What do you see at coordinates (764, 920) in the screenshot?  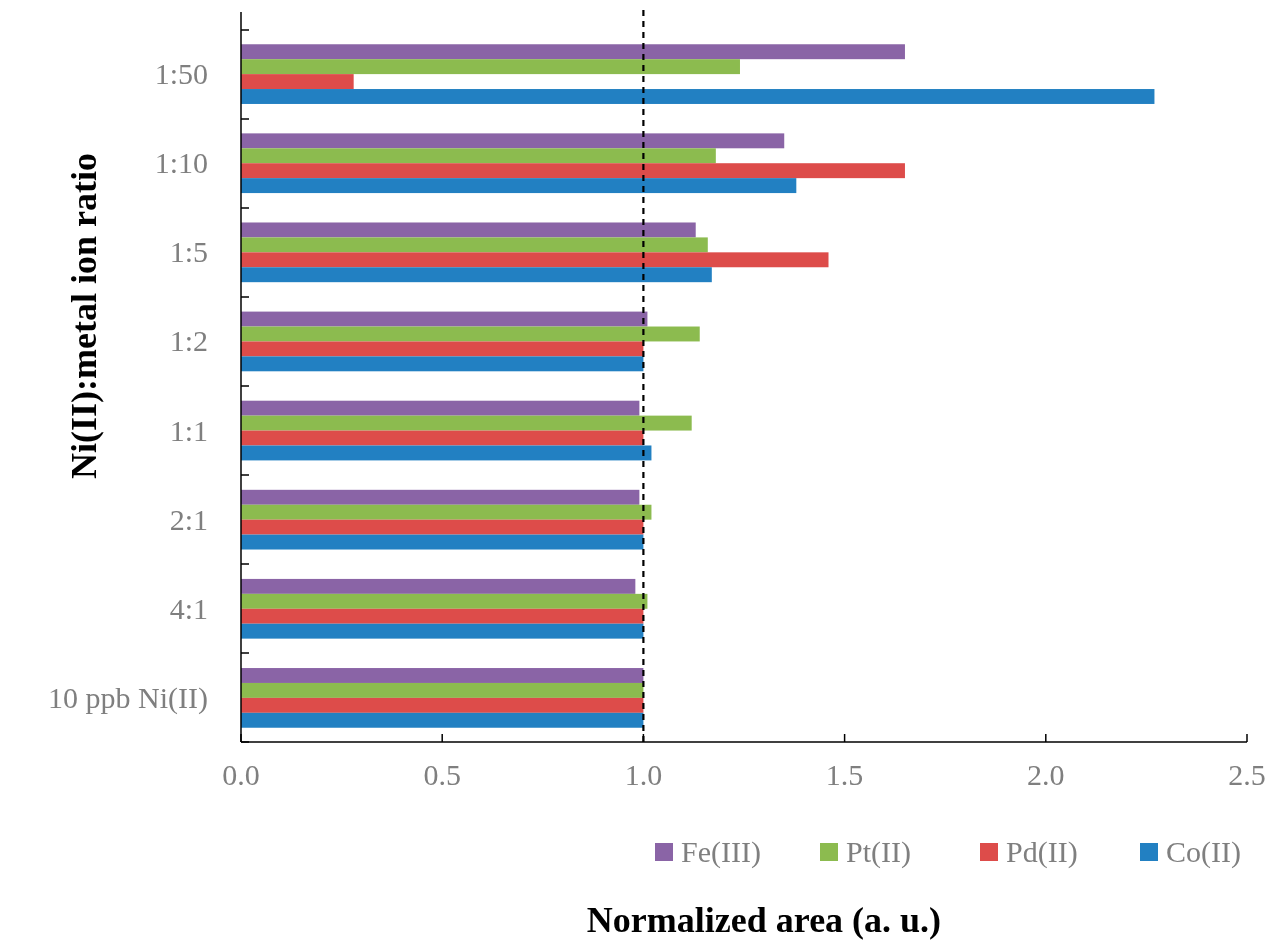 I see `x-axis-title: Normalized area (a. u.)` at bounding box center [764, 920].